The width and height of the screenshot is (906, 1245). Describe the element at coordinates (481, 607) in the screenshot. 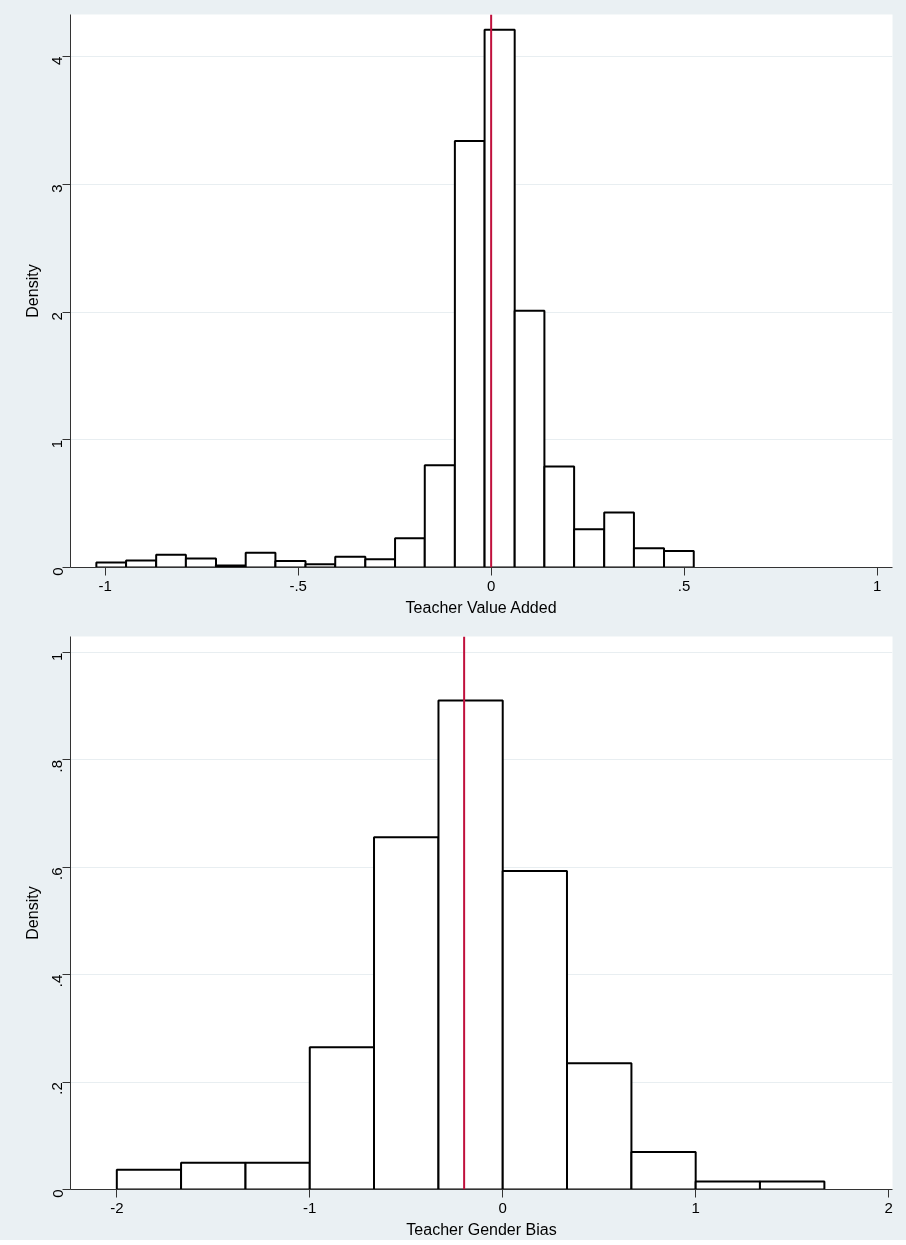

I see `x-axis-title: Teacher Value Added` at that location.